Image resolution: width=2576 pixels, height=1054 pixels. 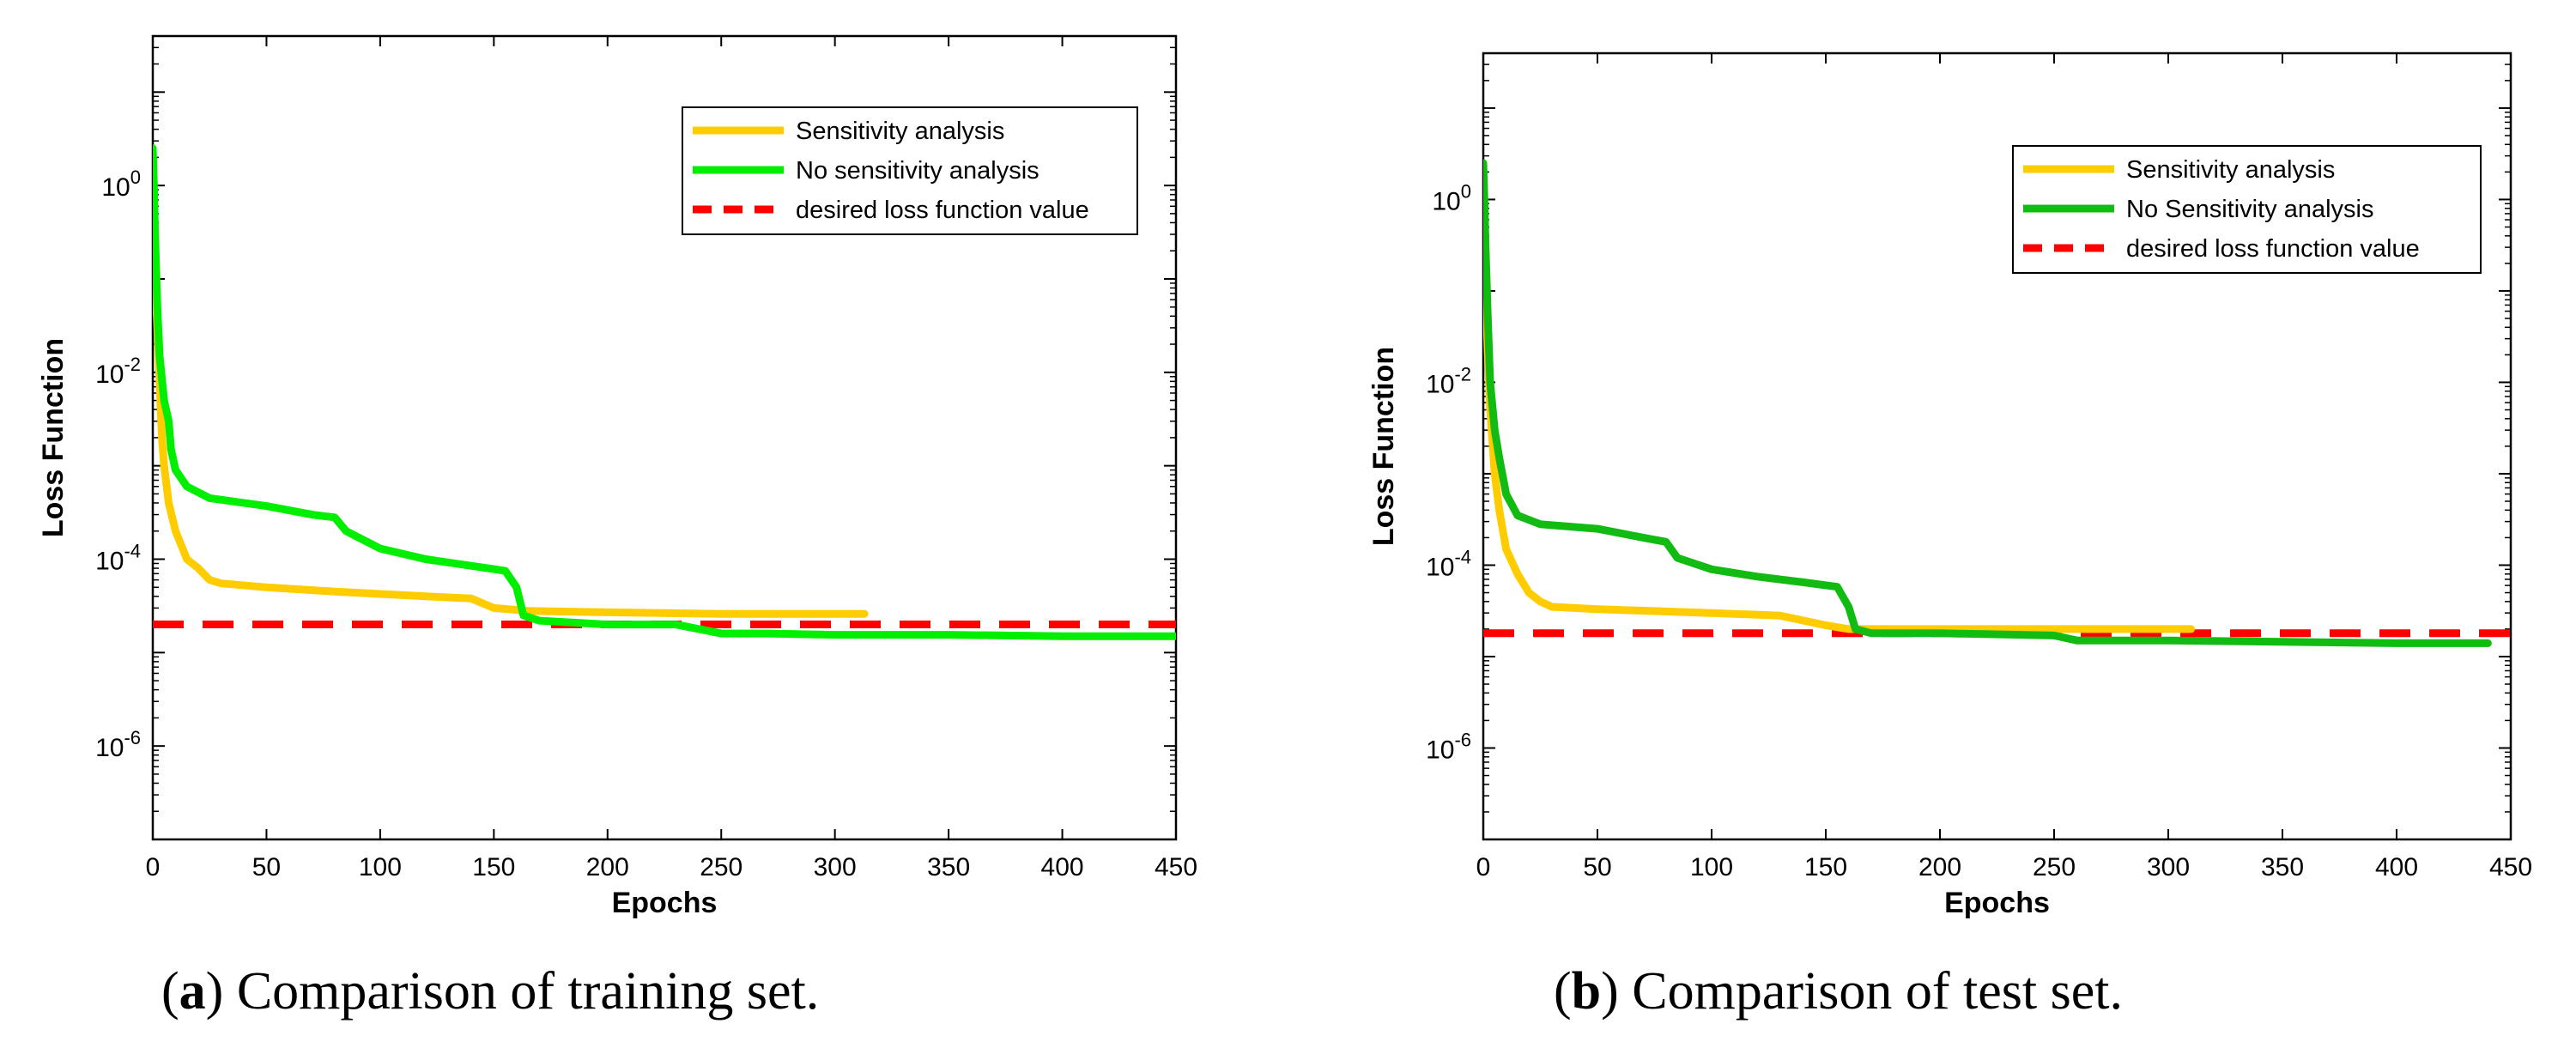 What do you see at coordinates (490, 992) in the screenshot?
I see `caption-training: (a) Comparison of training set.` at bounding box center [490, 992].